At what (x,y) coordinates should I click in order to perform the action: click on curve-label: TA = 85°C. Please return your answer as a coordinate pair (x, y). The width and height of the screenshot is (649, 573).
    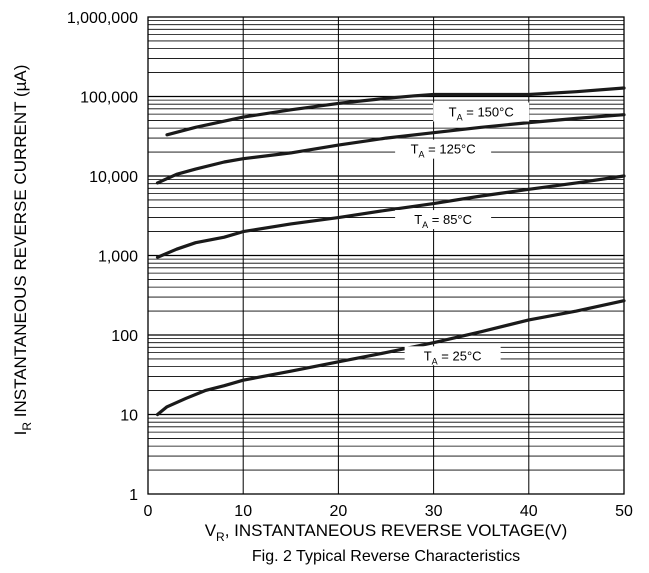
    Looking at the image, I should click on (443, 221).